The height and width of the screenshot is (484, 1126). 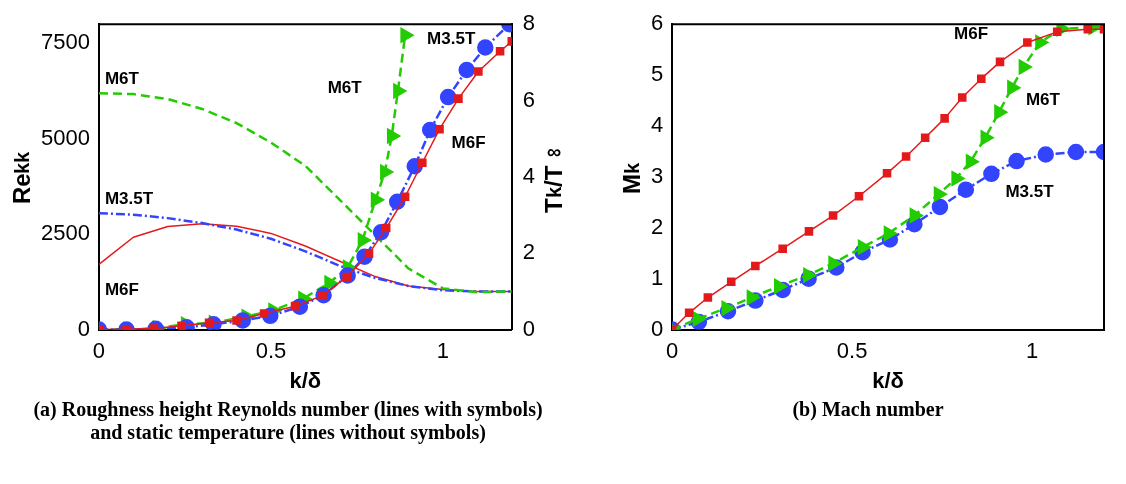 I want to click on y-tick-label: 5000, so click(x=65, y=137).